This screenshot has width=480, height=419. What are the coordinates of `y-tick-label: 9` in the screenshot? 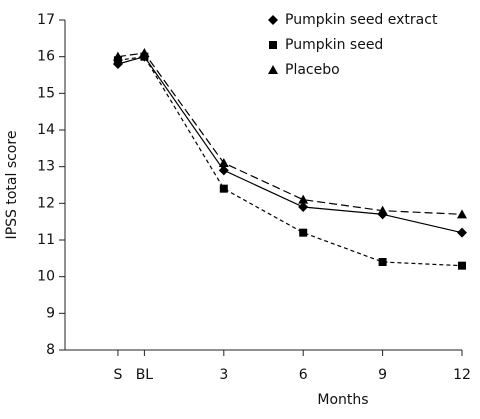 It's located at (50, 313).